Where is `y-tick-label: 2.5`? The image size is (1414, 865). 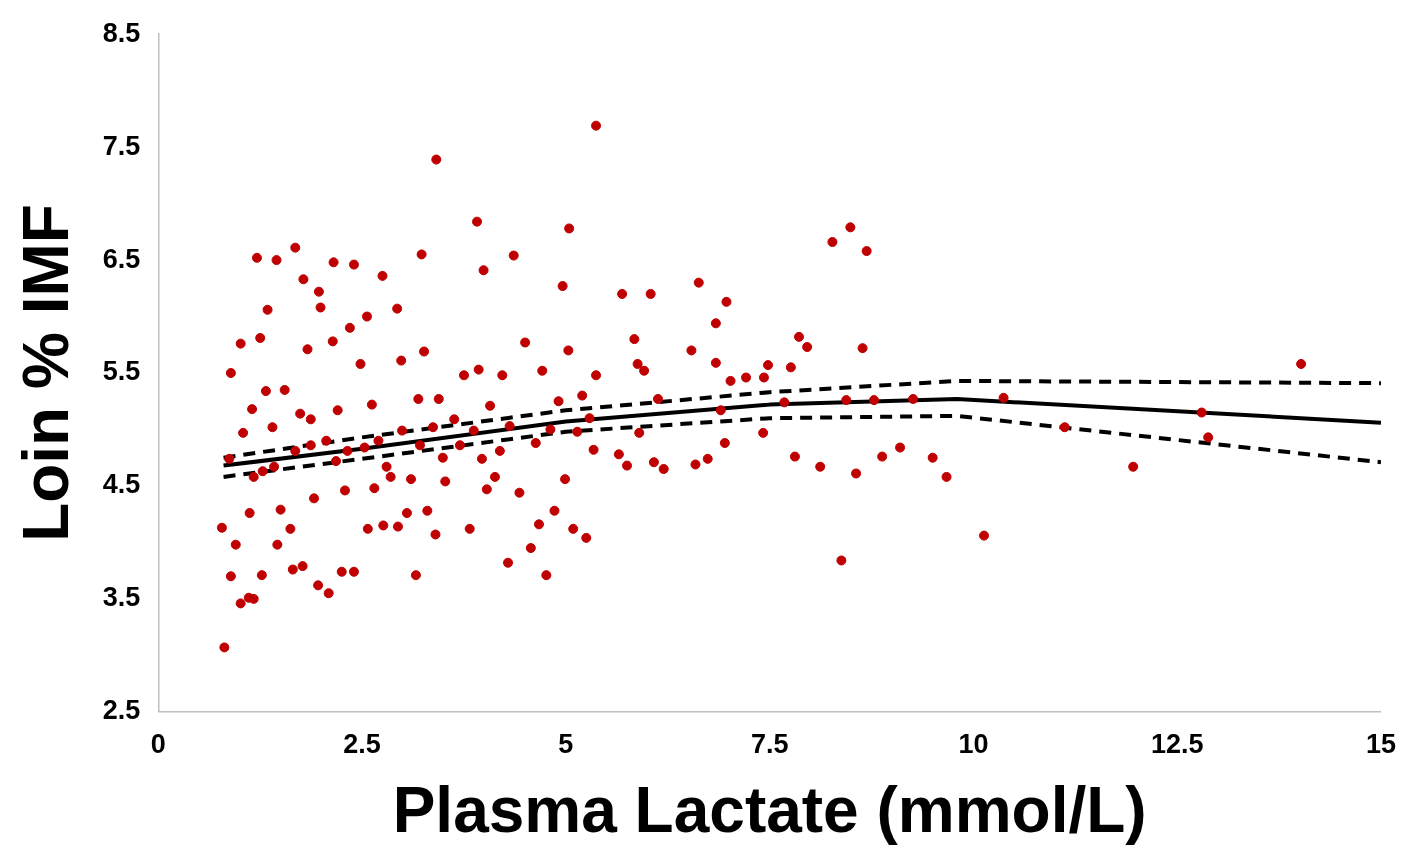
y-tick-label: 2.5 is located at coordinates (121, 710).